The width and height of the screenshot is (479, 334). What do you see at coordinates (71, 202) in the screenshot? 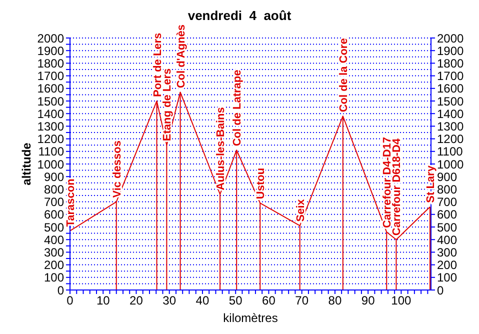
I see `annotation: Tarascon` at bounding box center [71, 202].